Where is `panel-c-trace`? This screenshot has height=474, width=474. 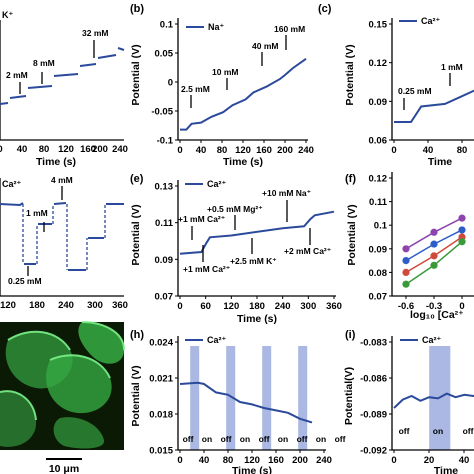
panel-c-trace is located at coordinates (434, 106).